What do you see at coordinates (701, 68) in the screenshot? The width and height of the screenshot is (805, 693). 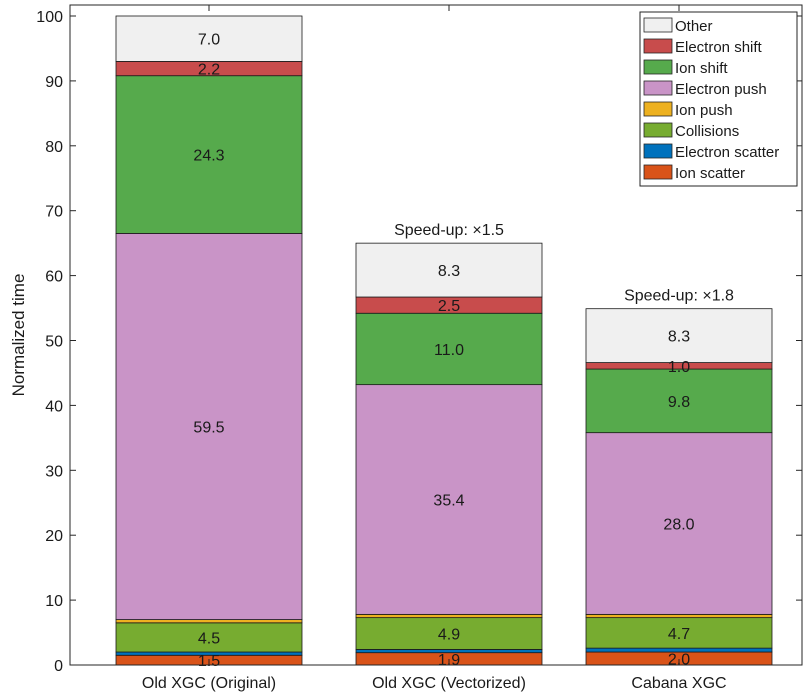 I see `legend-entry: Ion shift` at bounding box center [701, 68].